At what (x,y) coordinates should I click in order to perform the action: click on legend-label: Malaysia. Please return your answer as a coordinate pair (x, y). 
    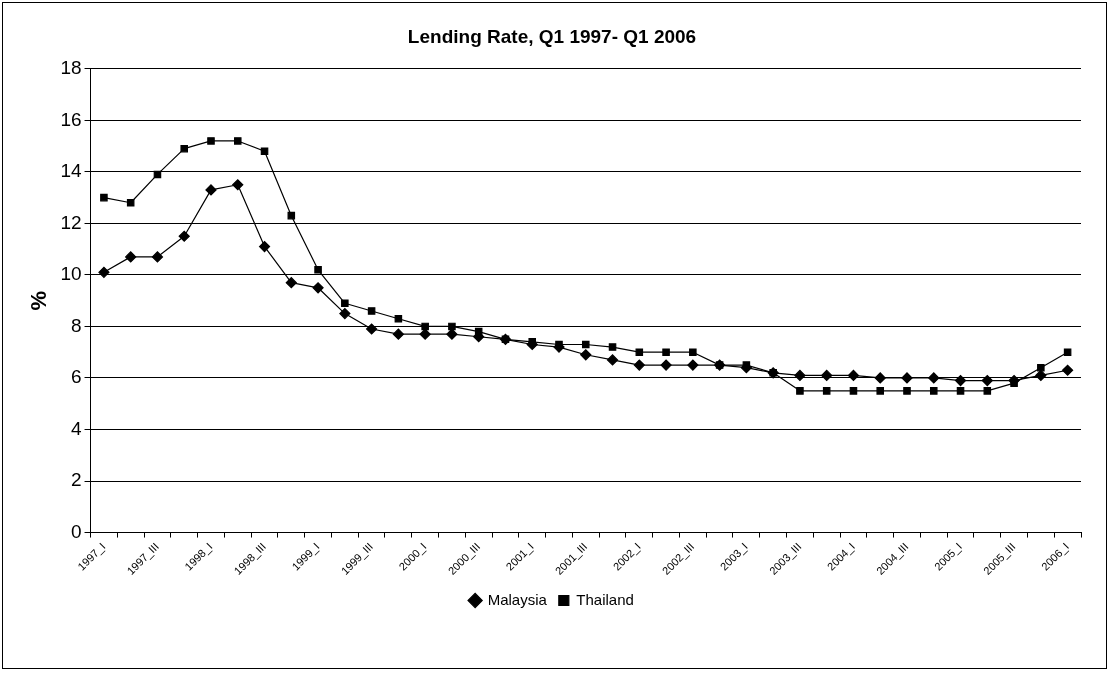
    Looking at the image, I should click on (517, 599).